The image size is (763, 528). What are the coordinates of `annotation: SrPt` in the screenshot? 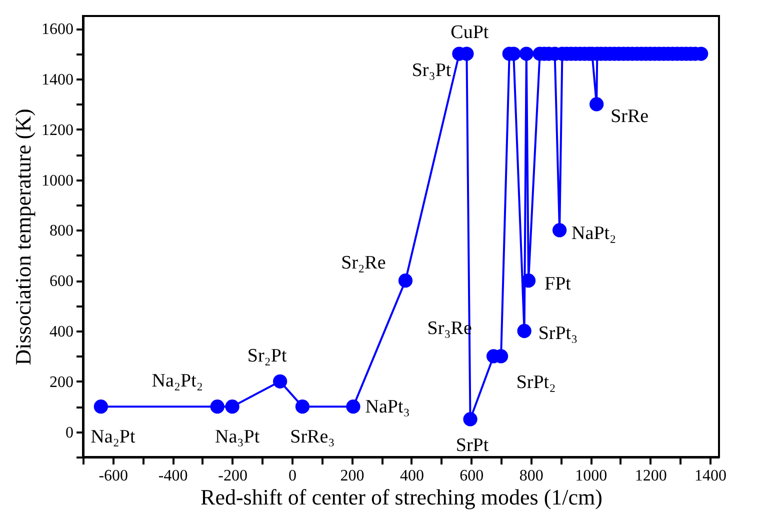 It's located at (473, 445).